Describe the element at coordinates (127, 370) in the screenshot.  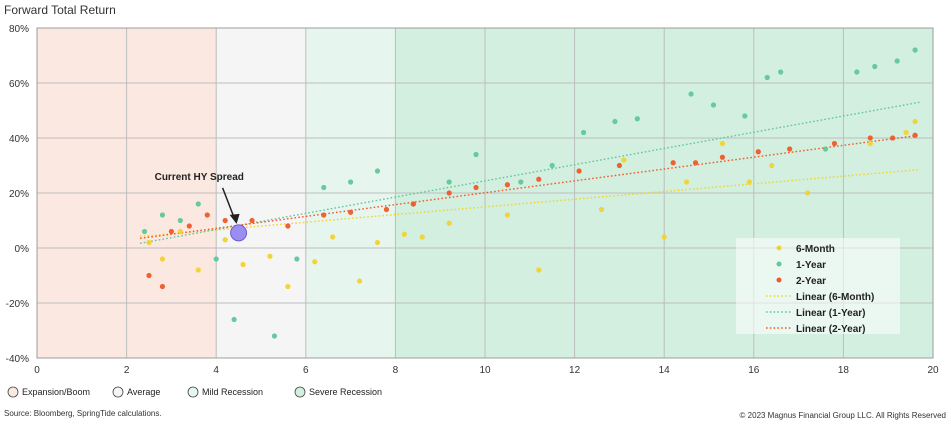
I see `x-tick-label: 2` at that location.